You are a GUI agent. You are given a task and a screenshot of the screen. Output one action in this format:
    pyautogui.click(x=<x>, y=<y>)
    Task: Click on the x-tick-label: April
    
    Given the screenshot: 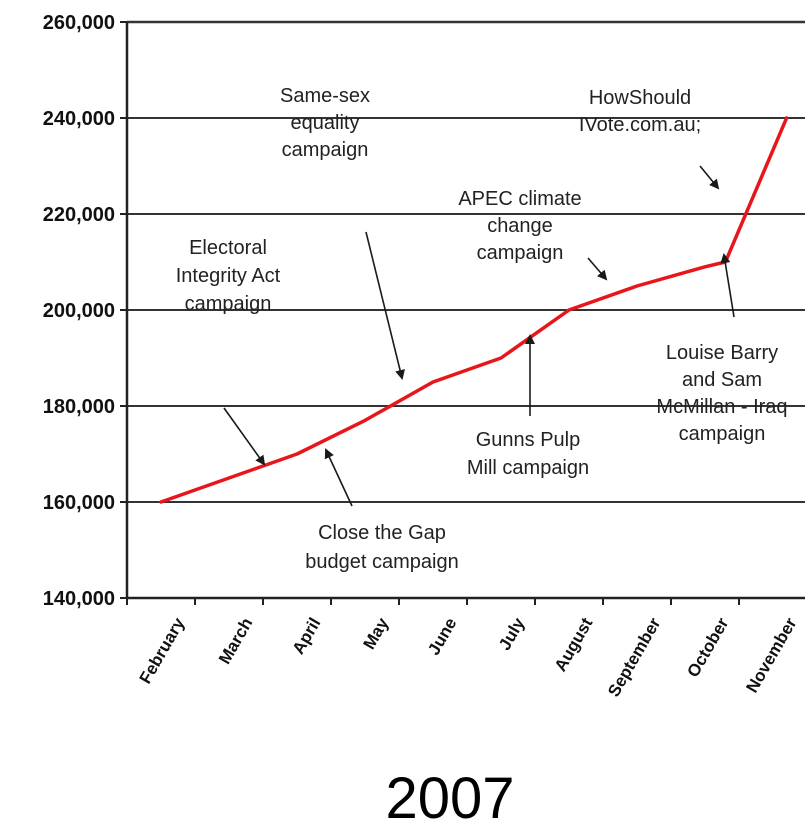 What is the action you would take?
    pyautogui.click(x=307, y=636)
    